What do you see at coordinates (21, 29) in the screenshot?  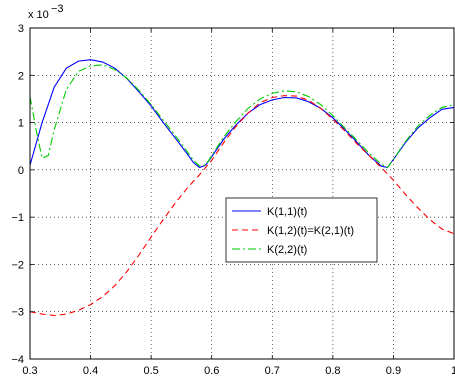 I see `y-tick-label: 3` at bounding box center [21, 29].